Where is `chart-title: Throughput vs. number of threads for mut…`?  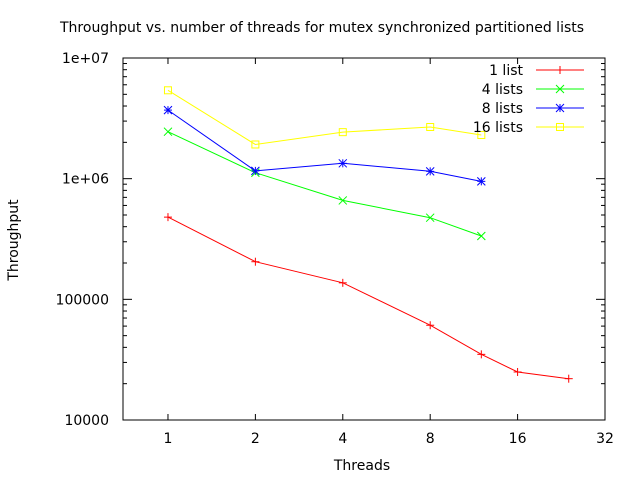
chart-title: Throughput vs. number of threads for mut… is located at coordinates (321, 28).